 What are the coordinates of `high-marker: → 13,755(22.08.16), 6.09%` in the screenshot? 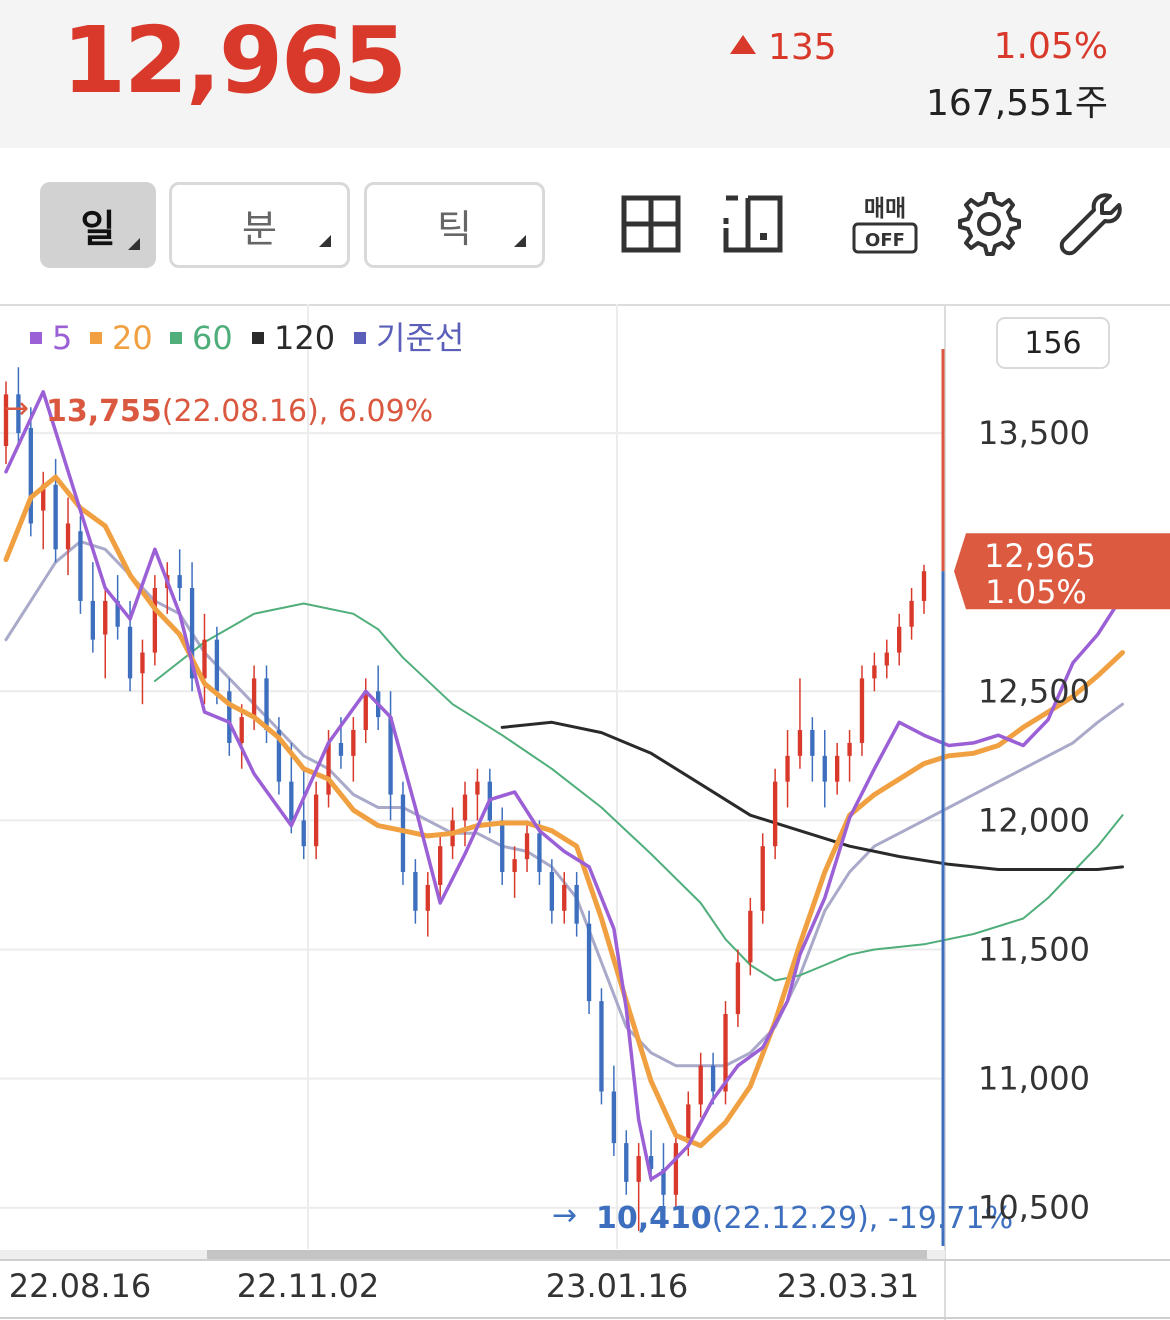 It's located at (218, 410).